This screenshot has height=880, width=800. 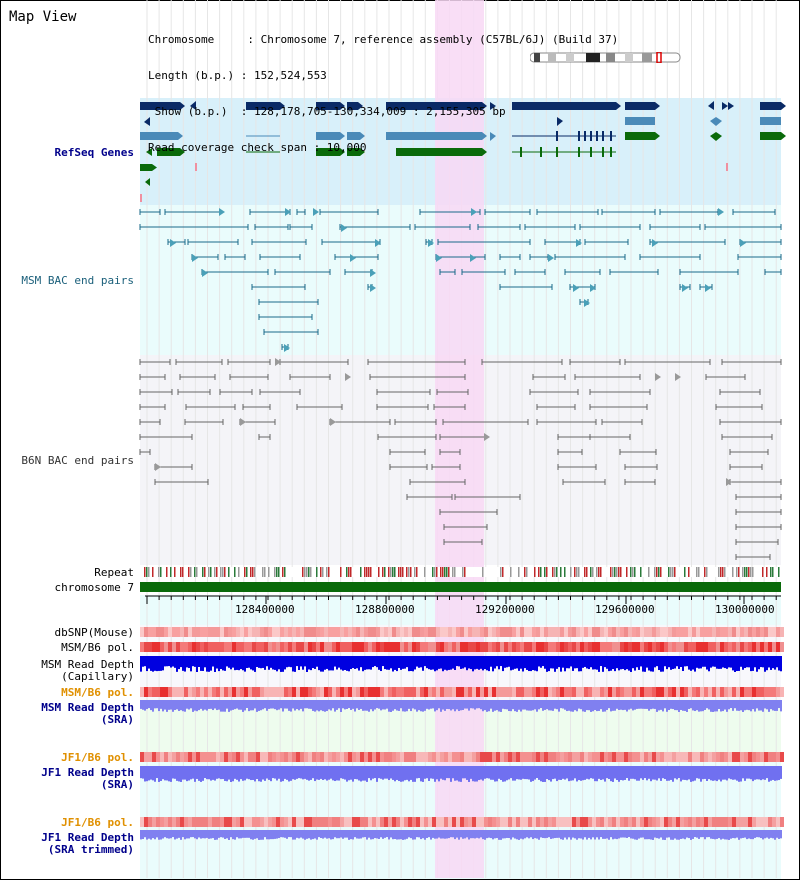 What do you see at coordinates (606, 57) in the screenshot?
I see `chromosome-ideogram` at bounding box center [606, 57].